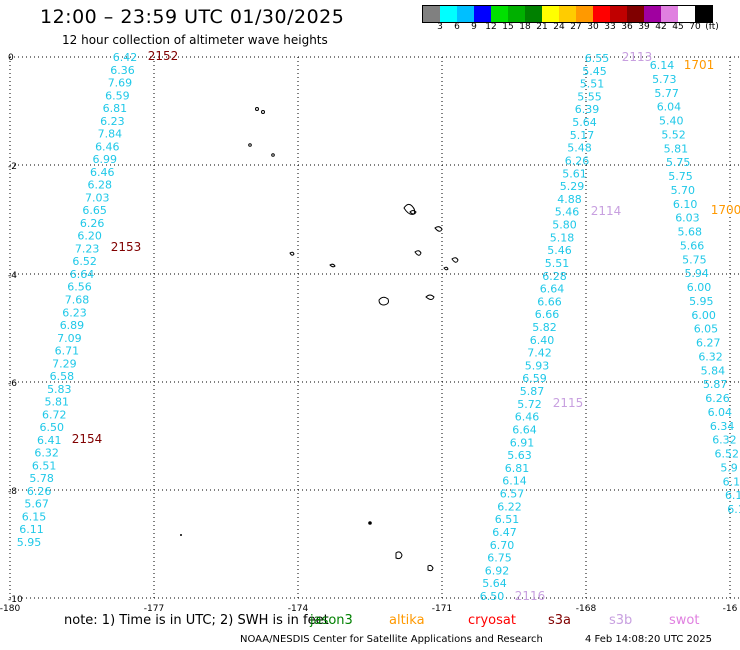  Describe the element at coordinates (46, 453) in the screenshot. I see `track-a-value: 6.32` at that location.